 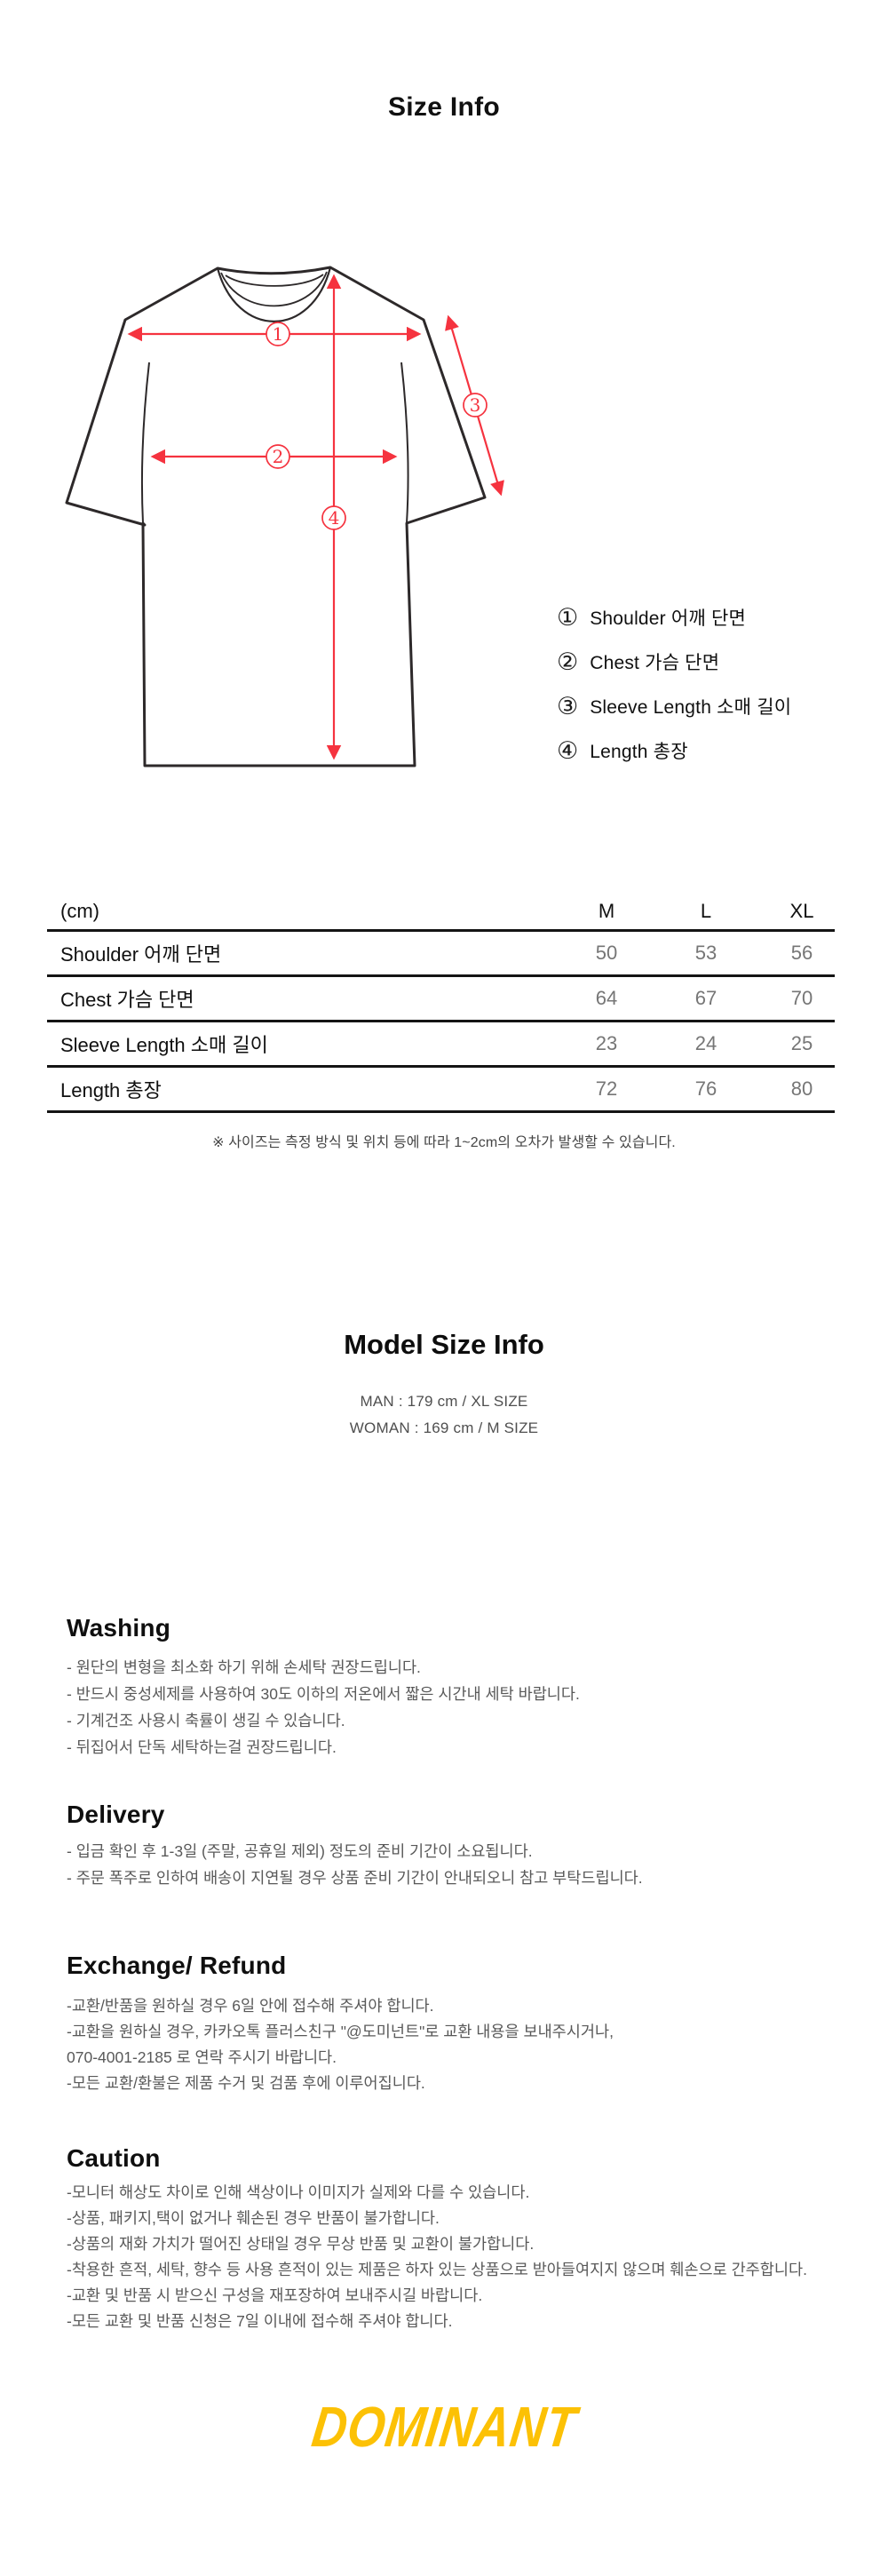 What do you see at coordinates (706, 910) in the screenshot?
I see `column-header-l: L` at bounding box center [706, 910].